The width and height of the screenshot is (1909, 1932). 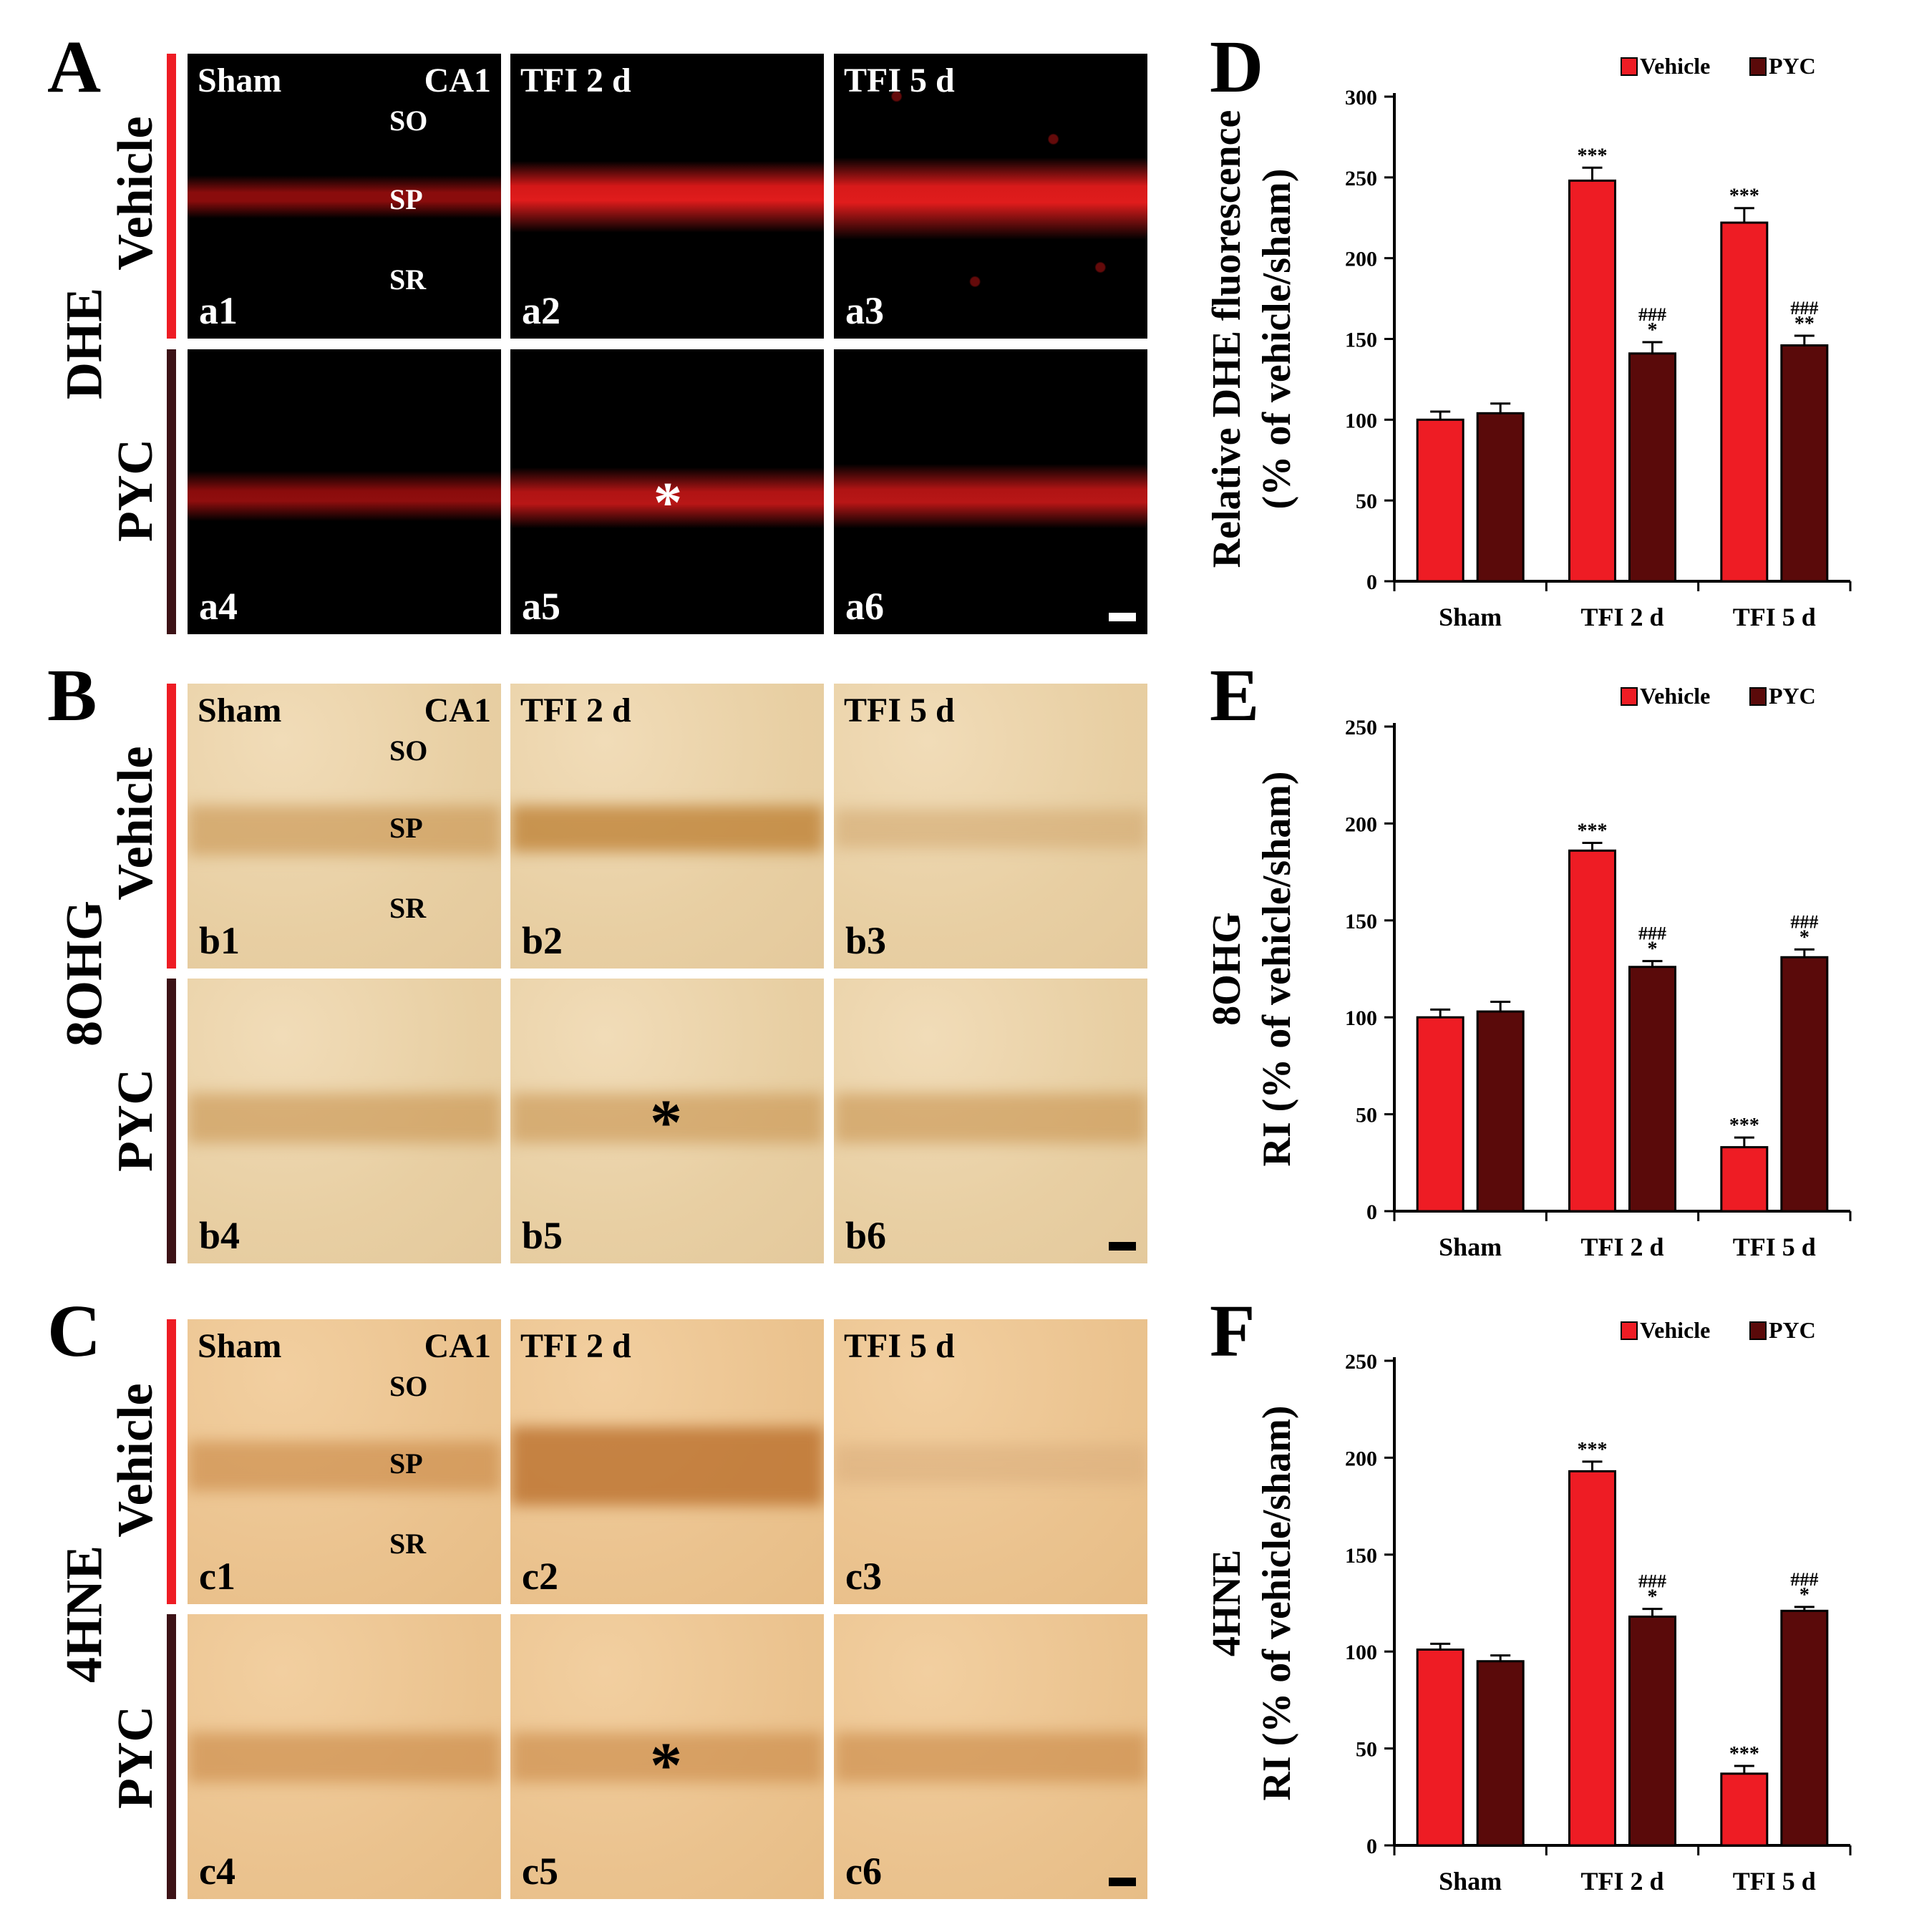 I want to click on row-label-pyc-a: PYC, so click(x=135, y=491).